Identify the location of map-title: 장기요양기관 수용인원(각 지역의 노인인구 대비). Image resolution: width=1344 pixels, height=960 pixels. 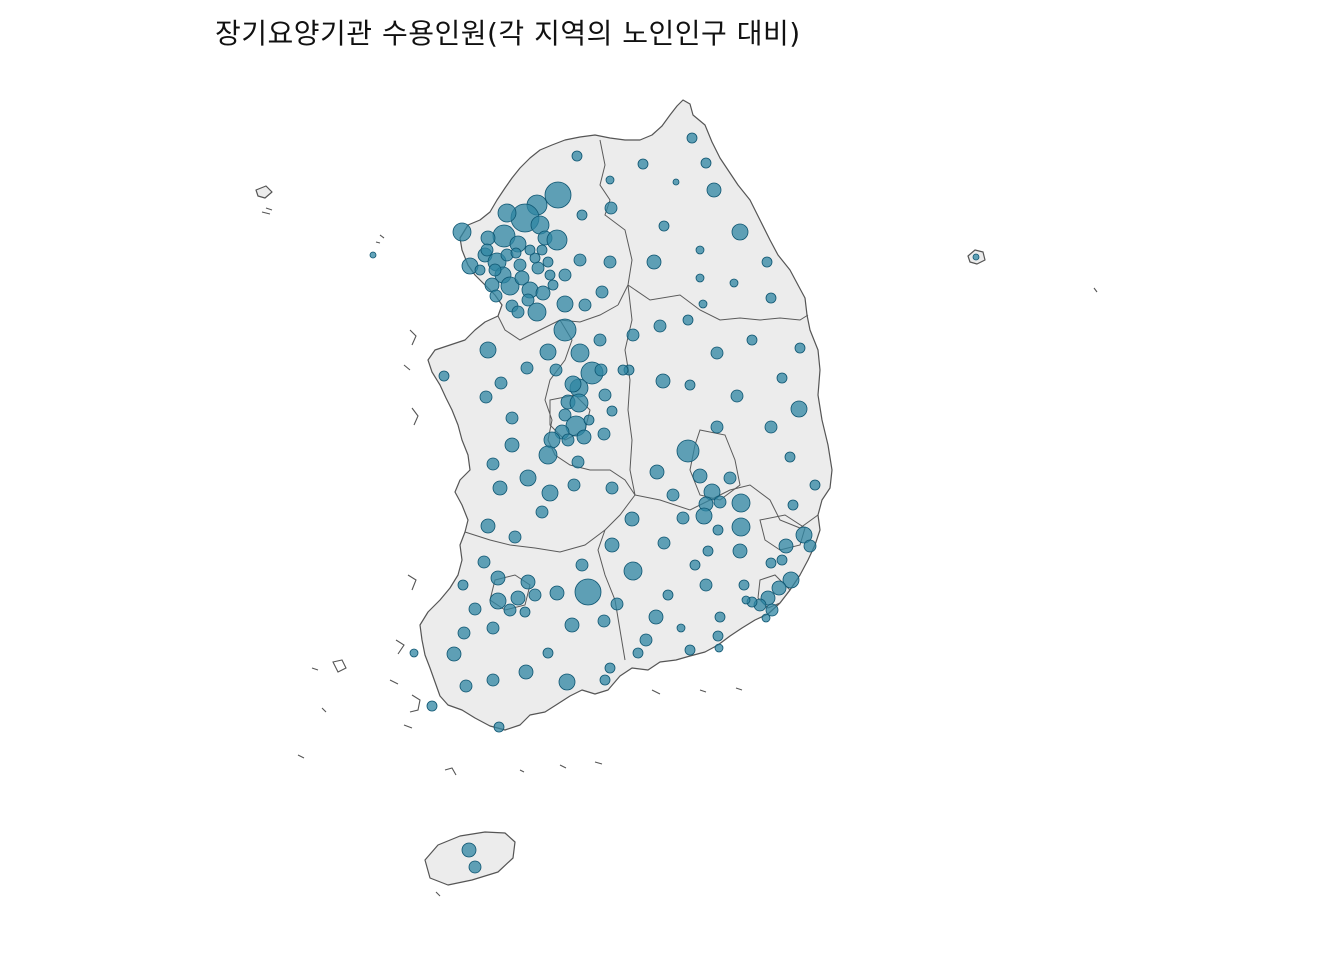
(508, 33).